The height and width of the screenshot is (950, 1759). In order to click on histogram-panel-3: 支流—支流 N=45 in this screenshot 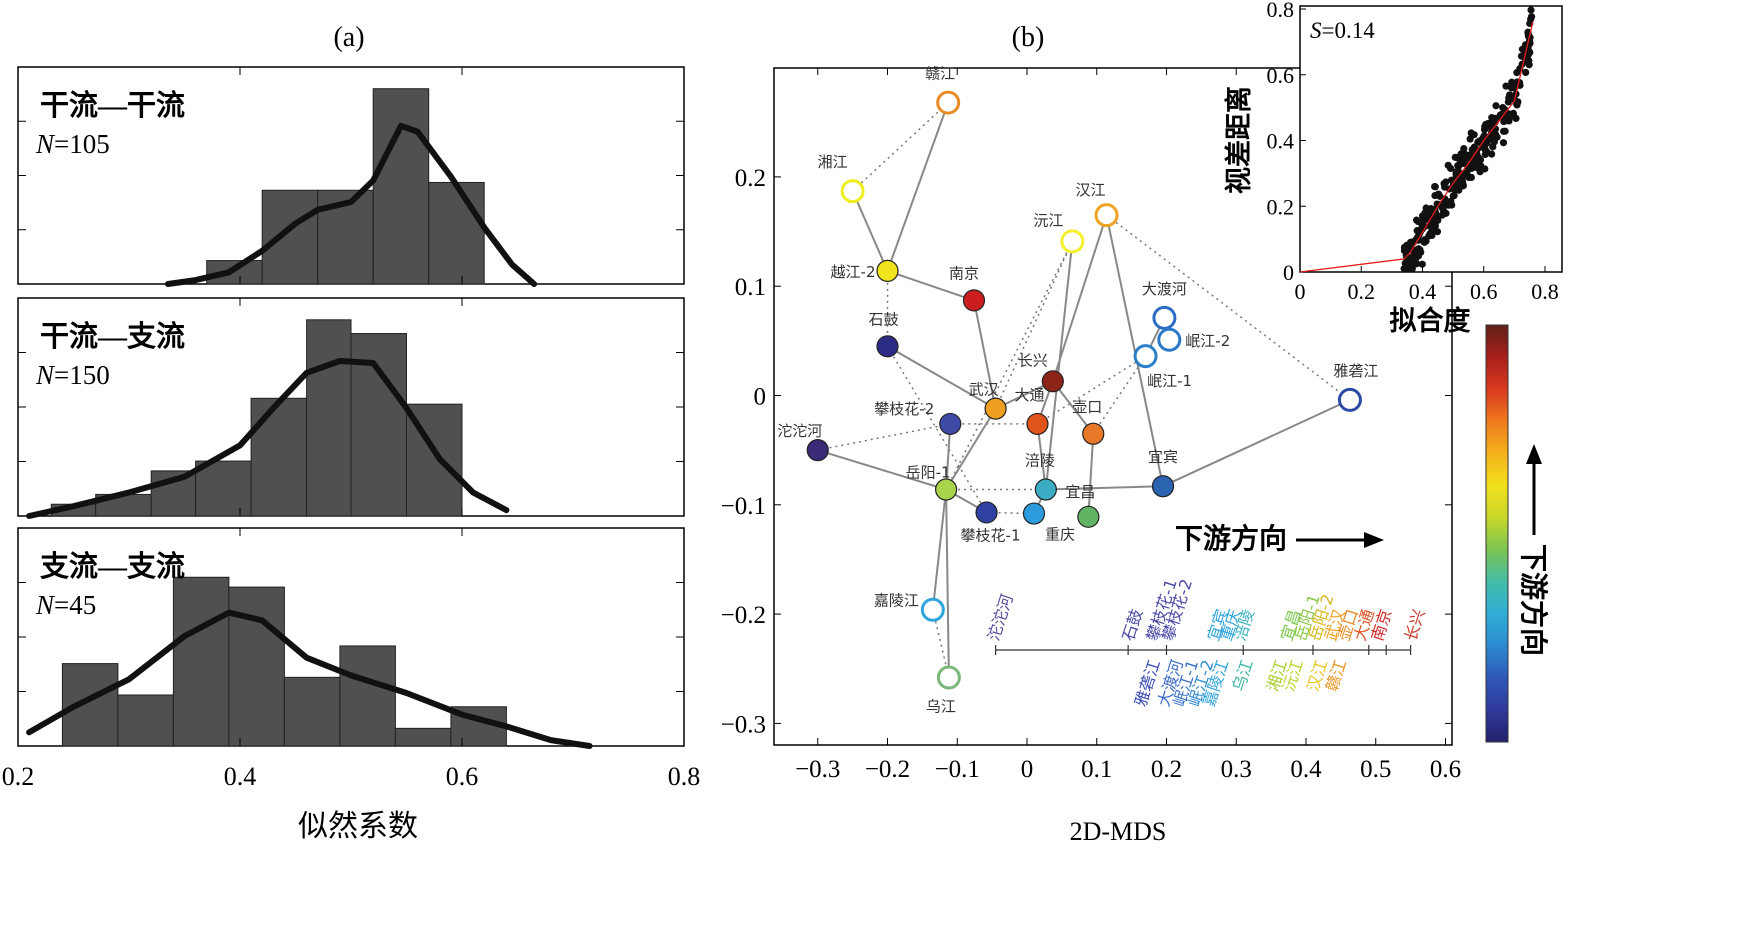, I will do `click(351, 638)`.